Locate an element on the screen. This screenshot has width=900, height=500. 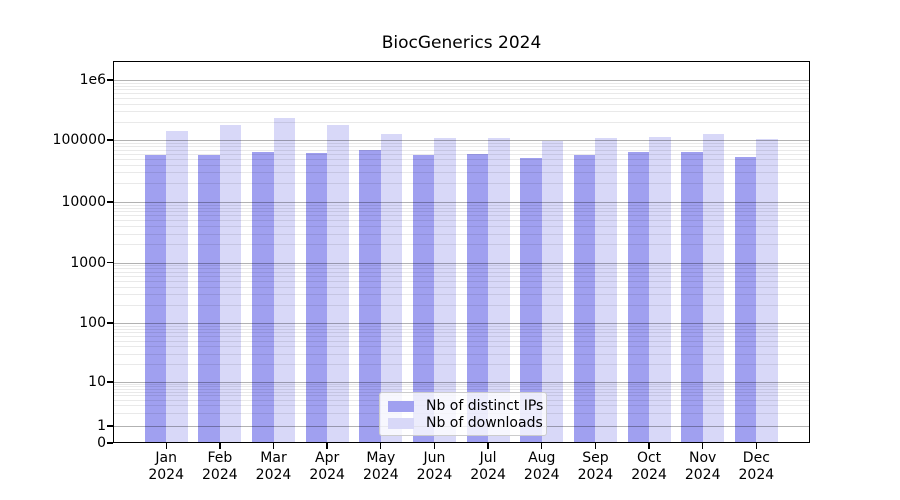
legend-label: Nb of downloads is located at coordinates (484, 423).